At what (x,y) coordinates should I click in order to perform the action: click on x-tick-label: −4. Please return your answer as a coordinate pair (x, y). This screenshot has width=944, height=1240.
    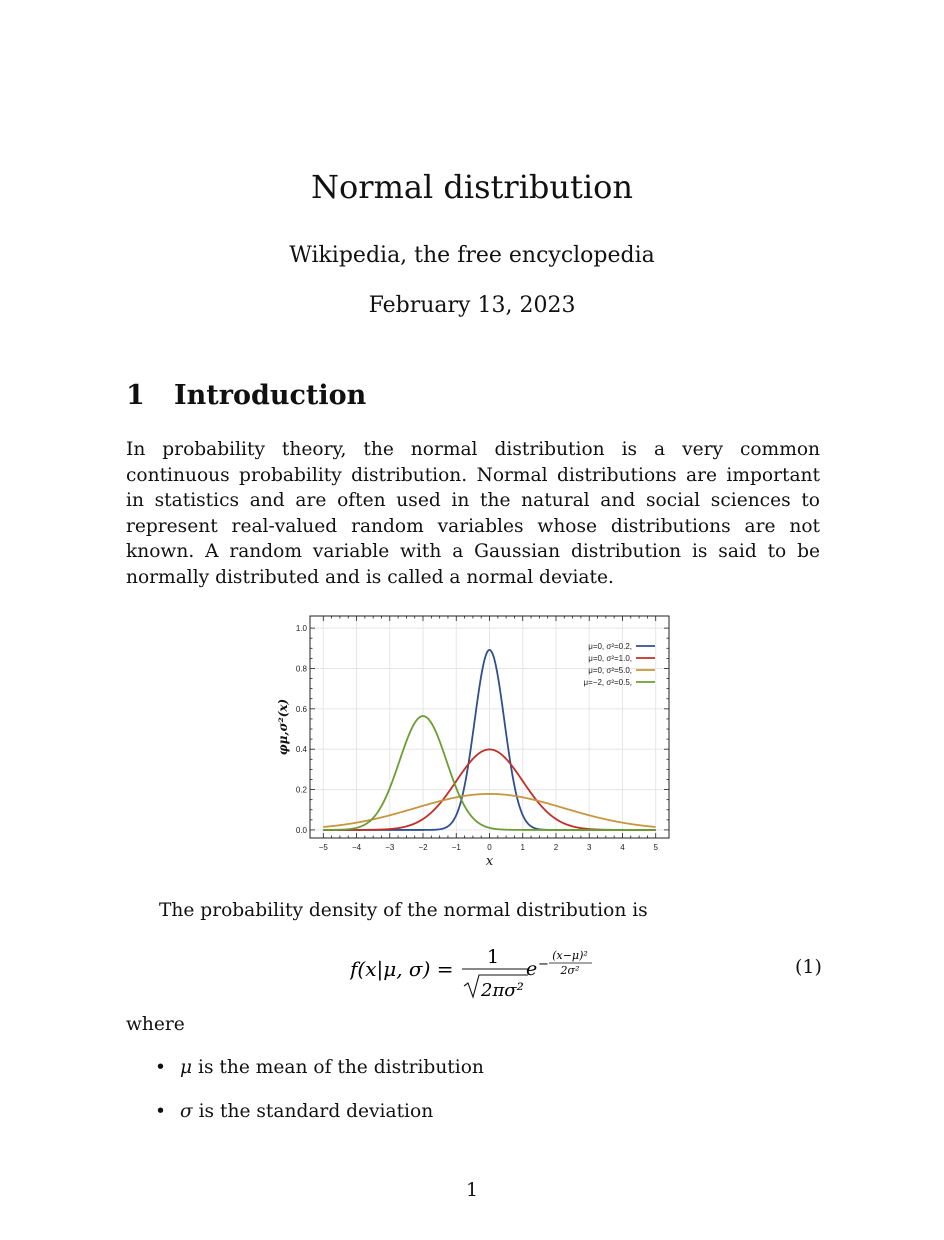
    Looking at the image, I should click on (357, 847).